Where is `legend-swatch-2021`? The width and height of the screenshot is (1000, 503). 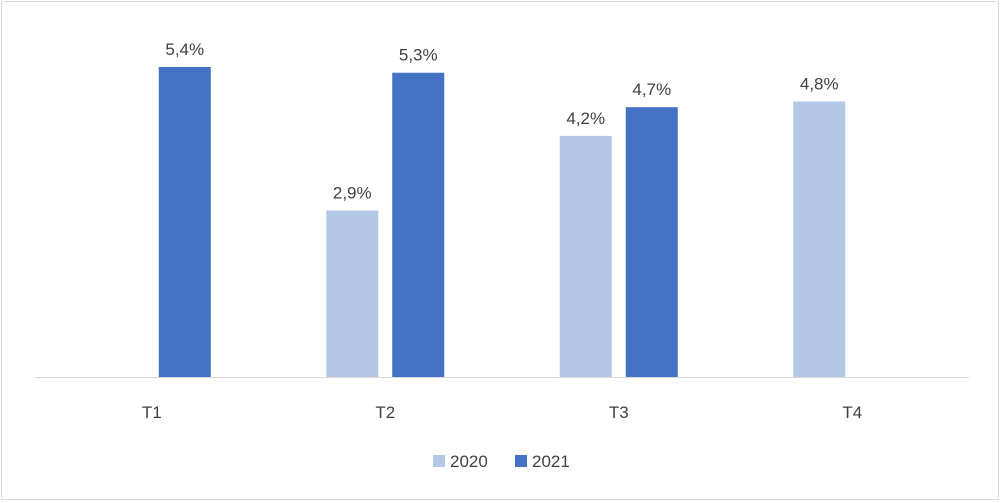
legend-swatch-2021 is located at coordinates (521, 461).